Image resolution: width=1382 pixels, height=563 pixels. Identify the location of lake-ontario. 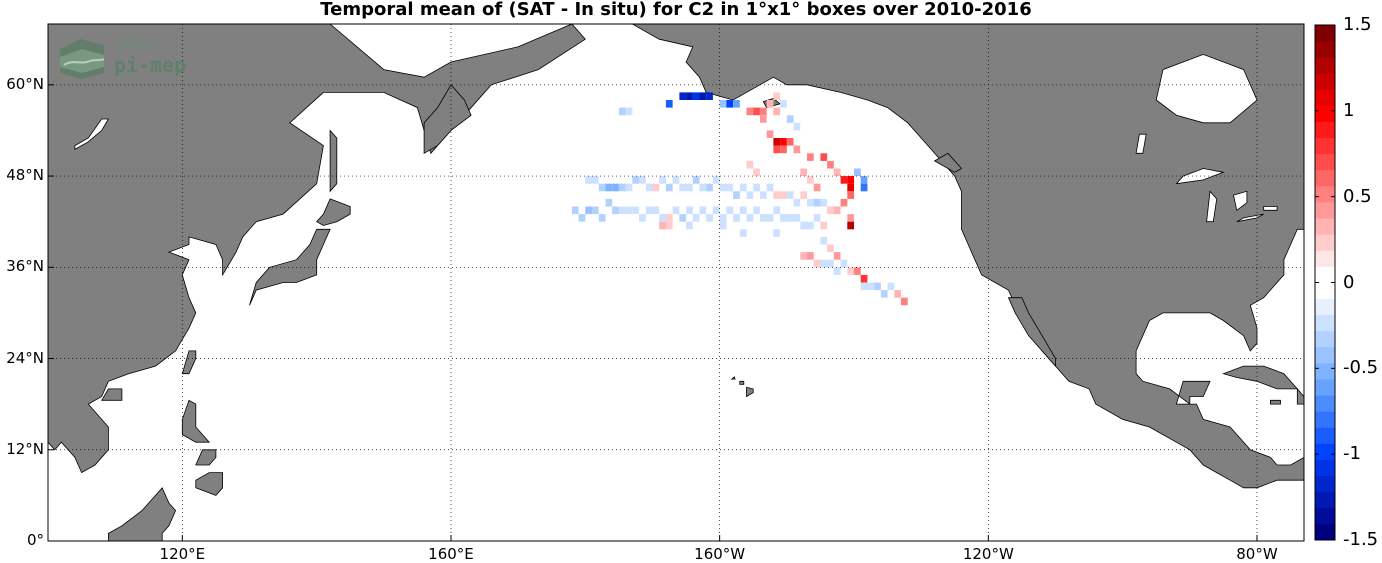
(1270, 208).